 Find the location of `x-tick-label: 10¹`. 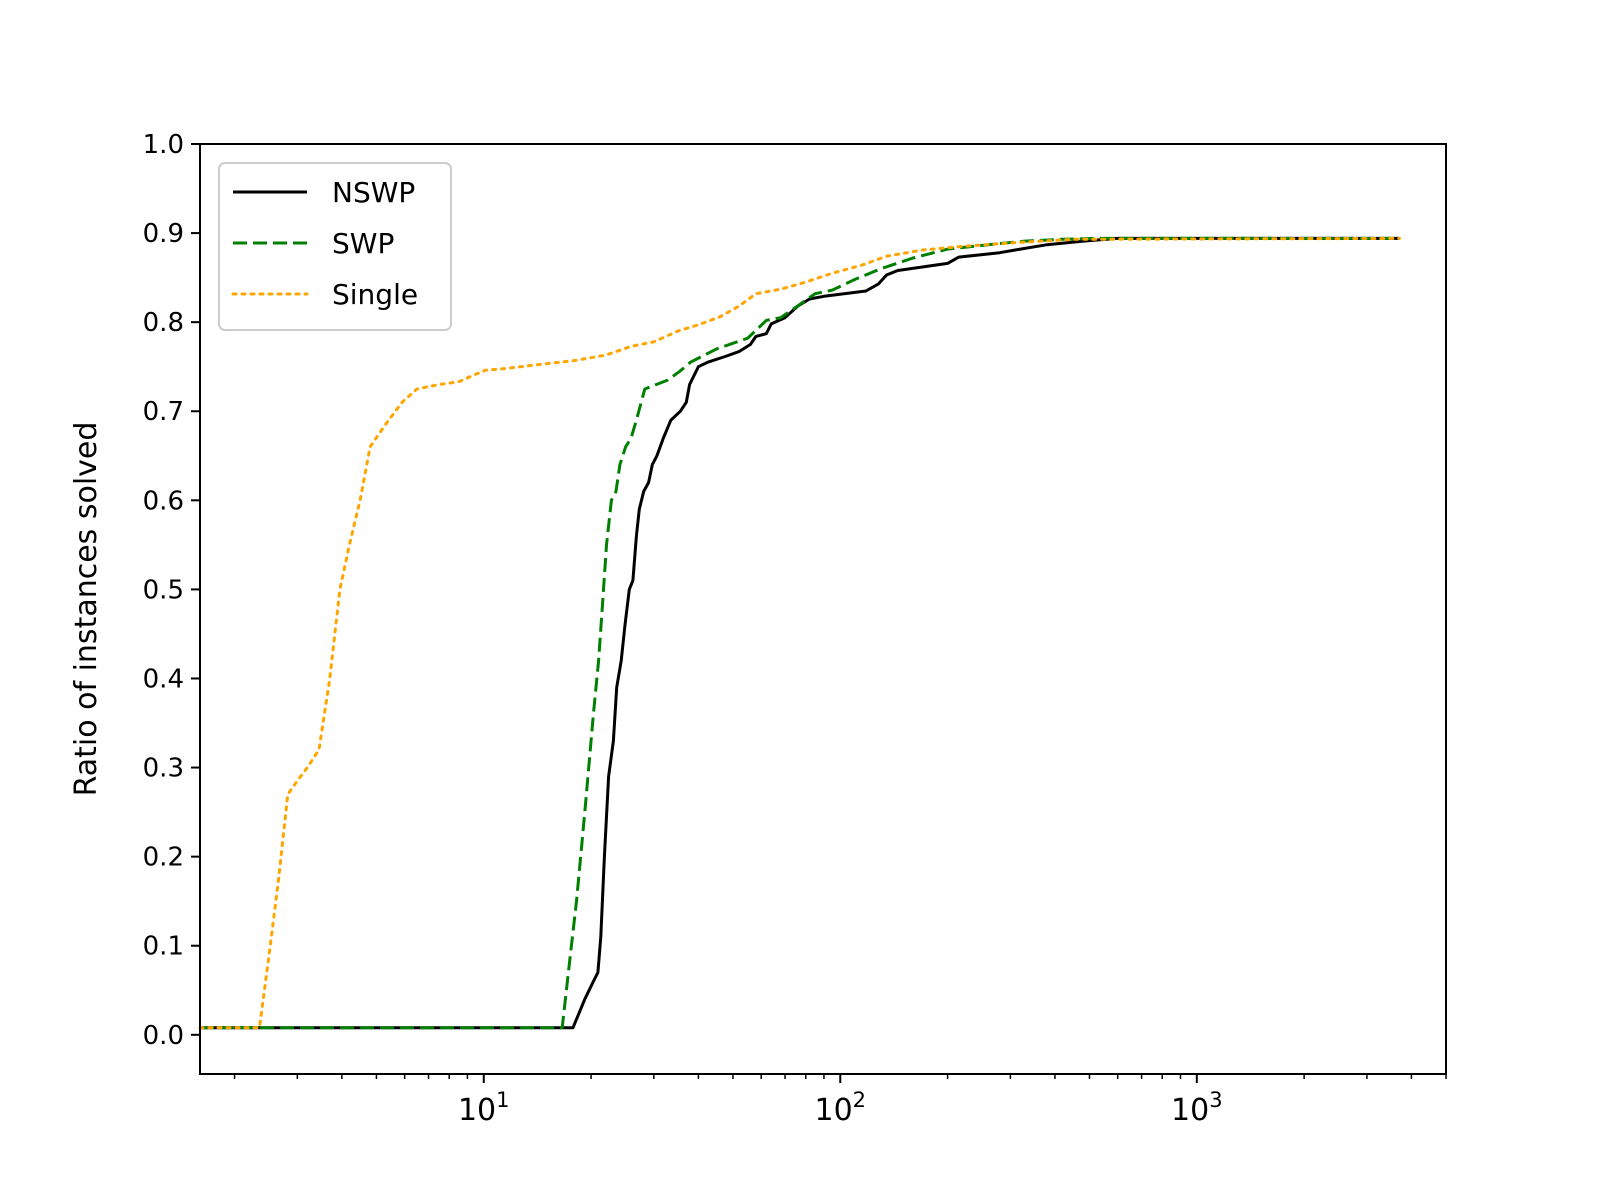

x-tick-label: 10¹ is located at coordinates (484, 1108).